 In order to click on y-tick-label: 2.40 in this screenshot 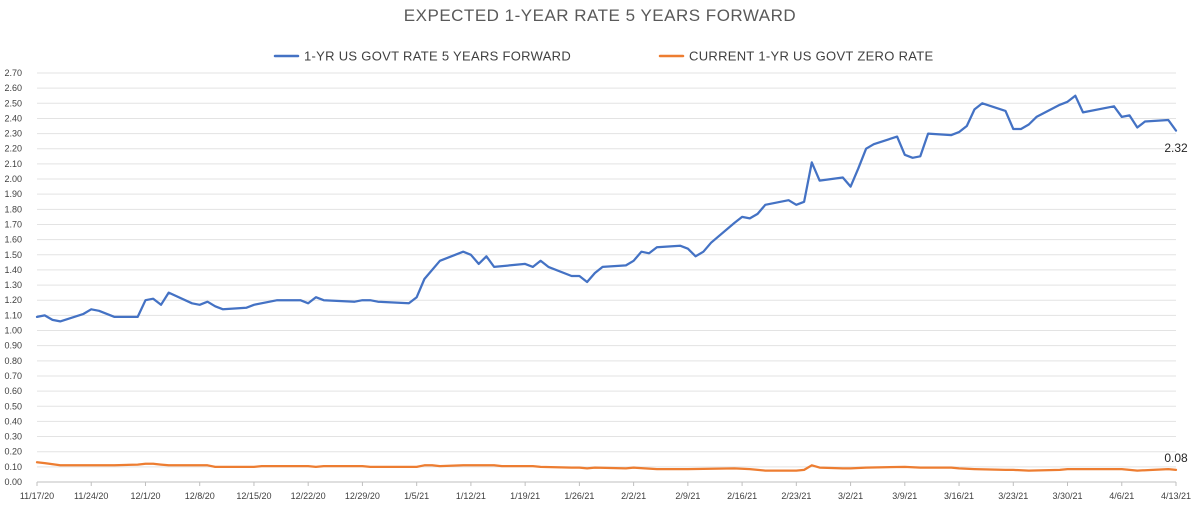, I will do `click(13, 118)`.